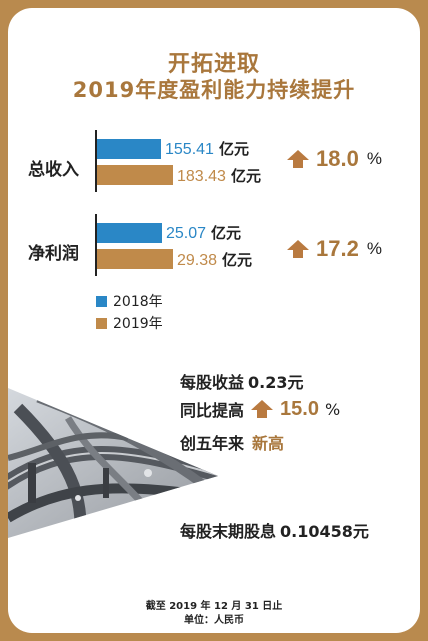 This screenshot has width=428, height=641. I want to click on yoy-row: 同比提高 15.0 %, so click(260, 409).